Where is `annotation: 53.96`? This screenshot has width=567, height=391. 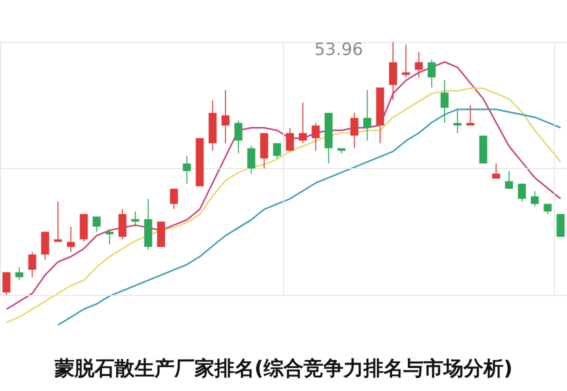
annotation: 53.96 is located at coordinates (339, 50).